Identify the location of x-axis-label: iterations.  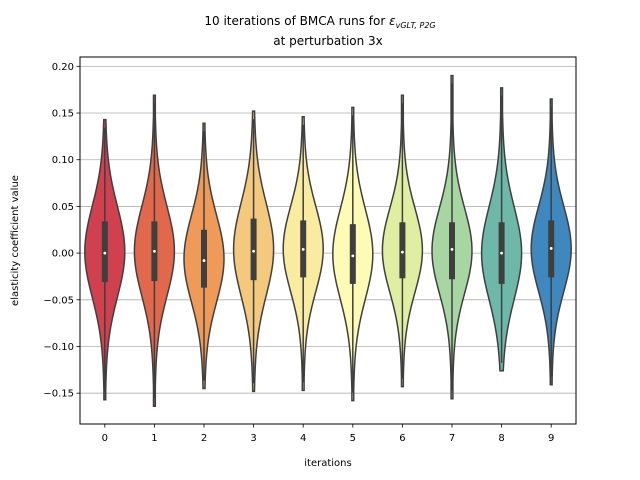
(327, 463).